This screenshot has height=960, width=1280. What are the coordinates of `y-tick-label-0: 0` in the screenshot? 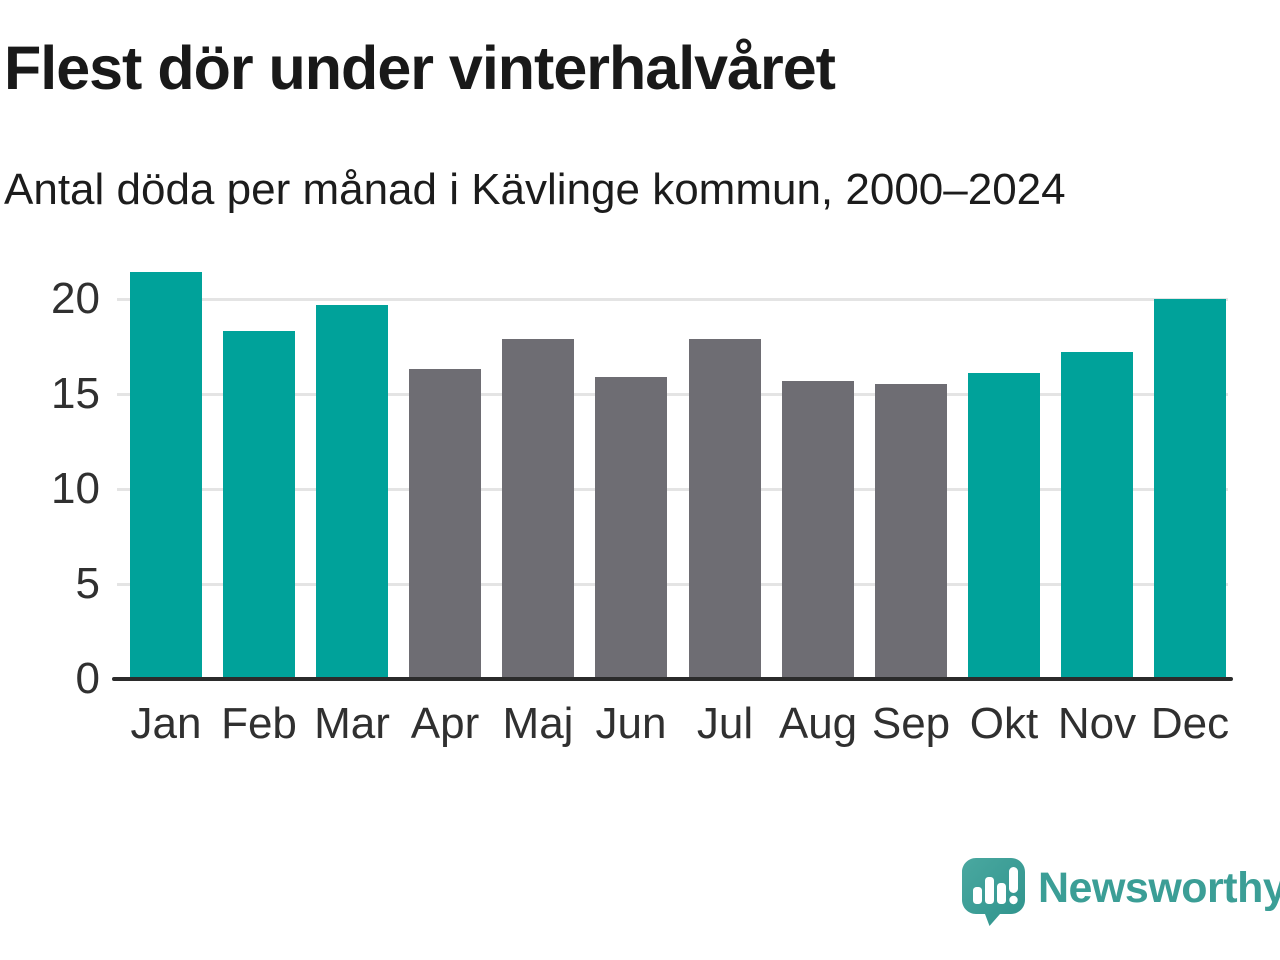 It's located at (87, 678).